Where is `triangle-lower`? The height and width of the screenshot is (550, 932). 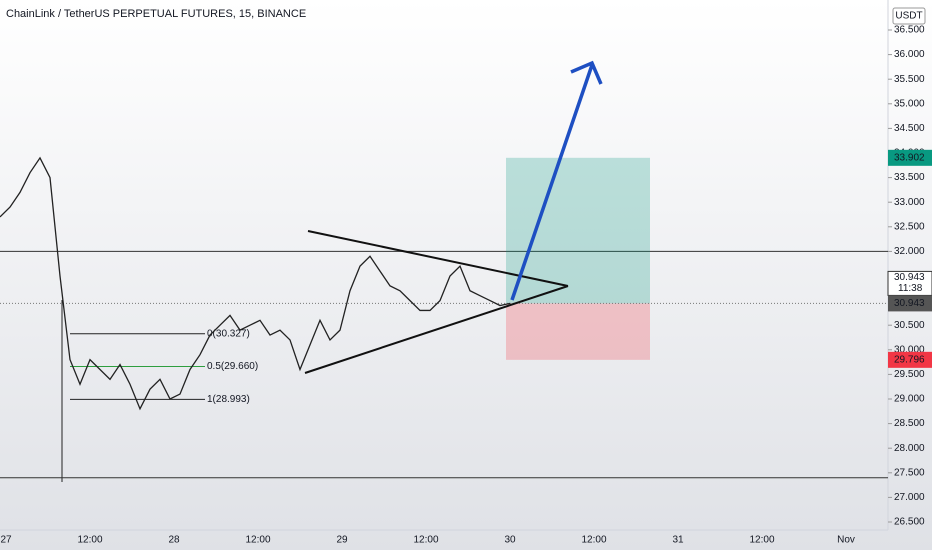 triangle-lower is located at coordinates (436, 329).